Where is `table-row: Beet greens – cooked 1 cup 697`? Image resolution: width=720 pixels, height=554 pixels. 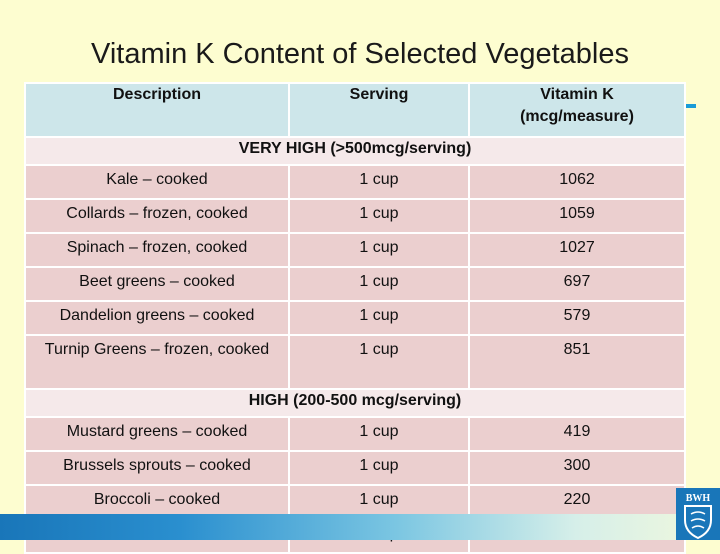
table-row: Beet greens – cooked 1 cup 697 is located at coordinates (355, 284).